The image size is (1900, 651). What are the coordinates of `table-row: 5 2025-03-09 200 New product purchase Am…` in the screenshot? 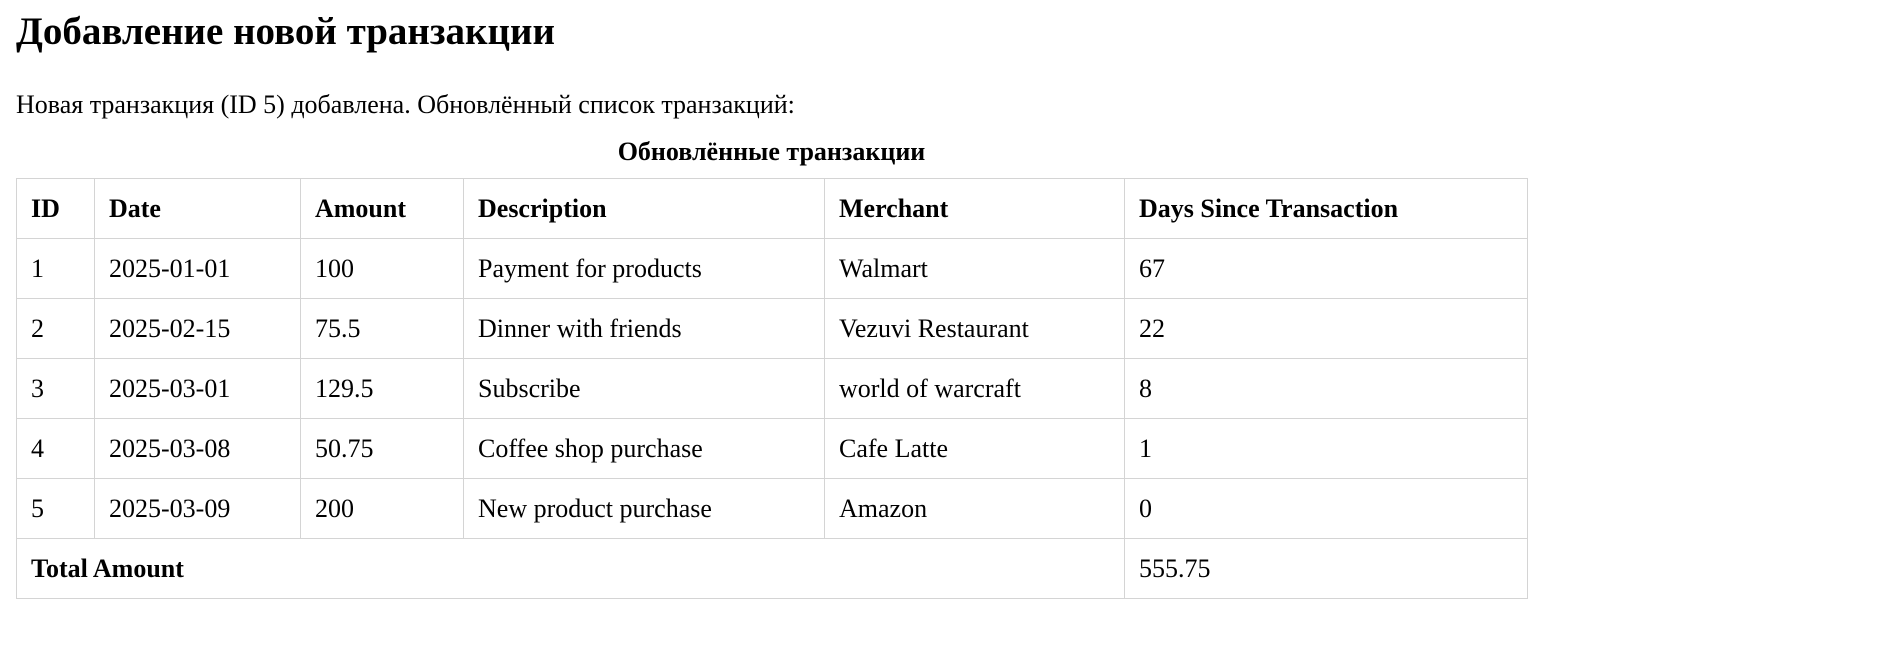 It's located at (772, 508).